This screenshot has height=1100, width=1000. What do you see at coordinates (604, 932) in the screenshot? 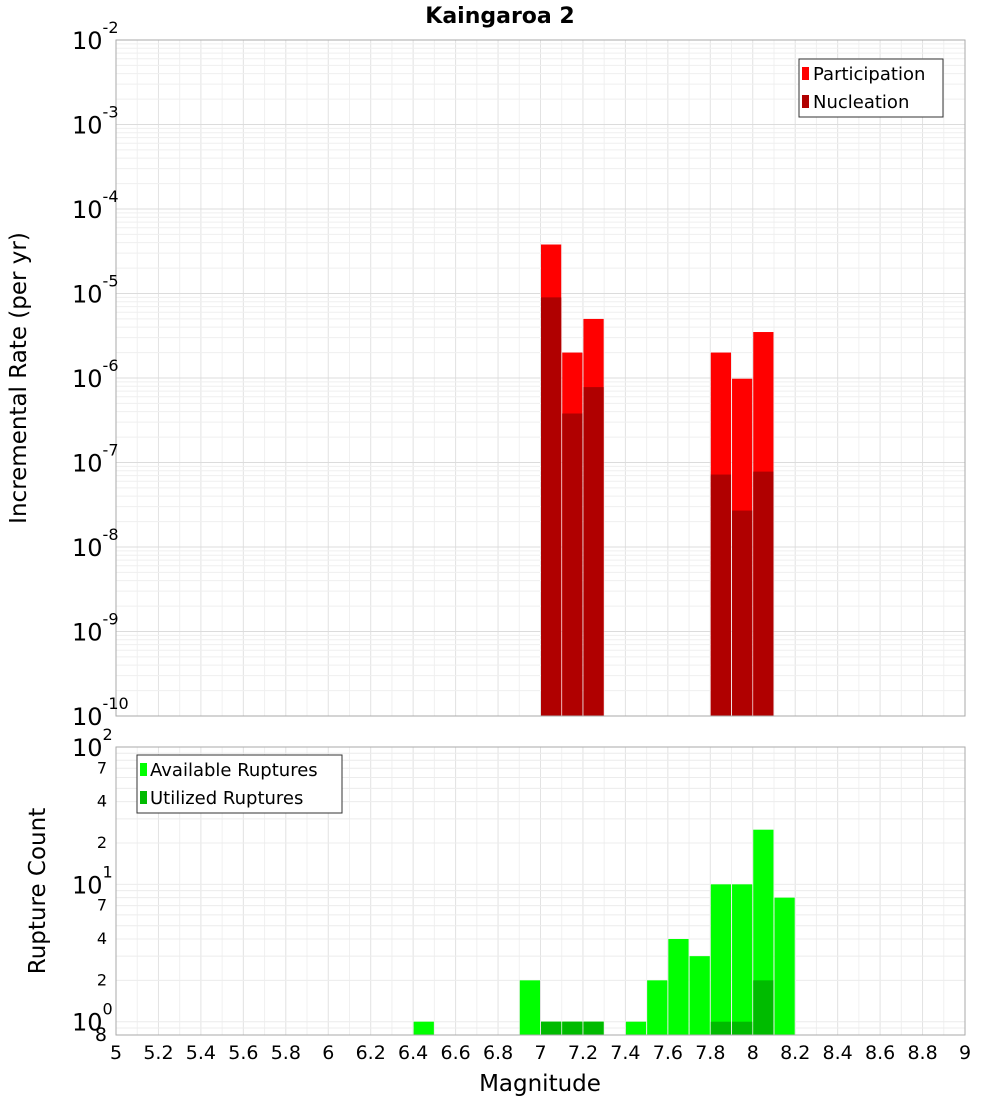
I see `count-bars` at bounding box center [604, 932].